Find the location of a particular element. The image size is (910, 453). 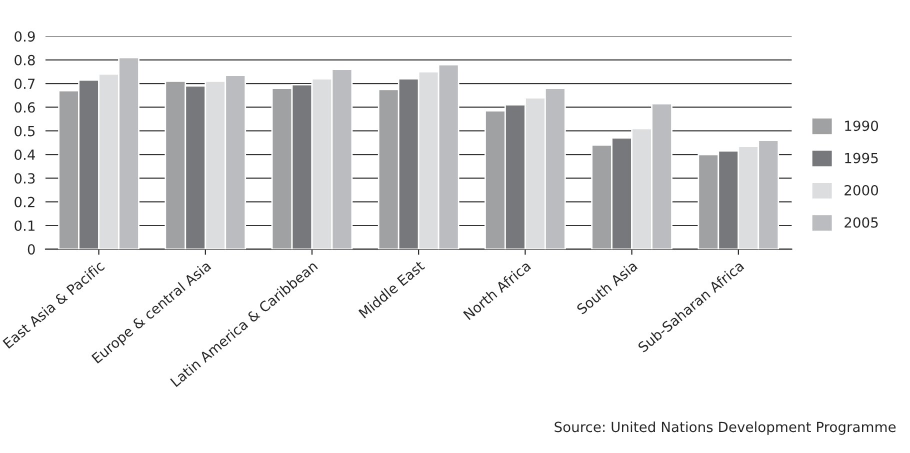

y-tick-label: 0.4 is located at coordinates (24, 154).